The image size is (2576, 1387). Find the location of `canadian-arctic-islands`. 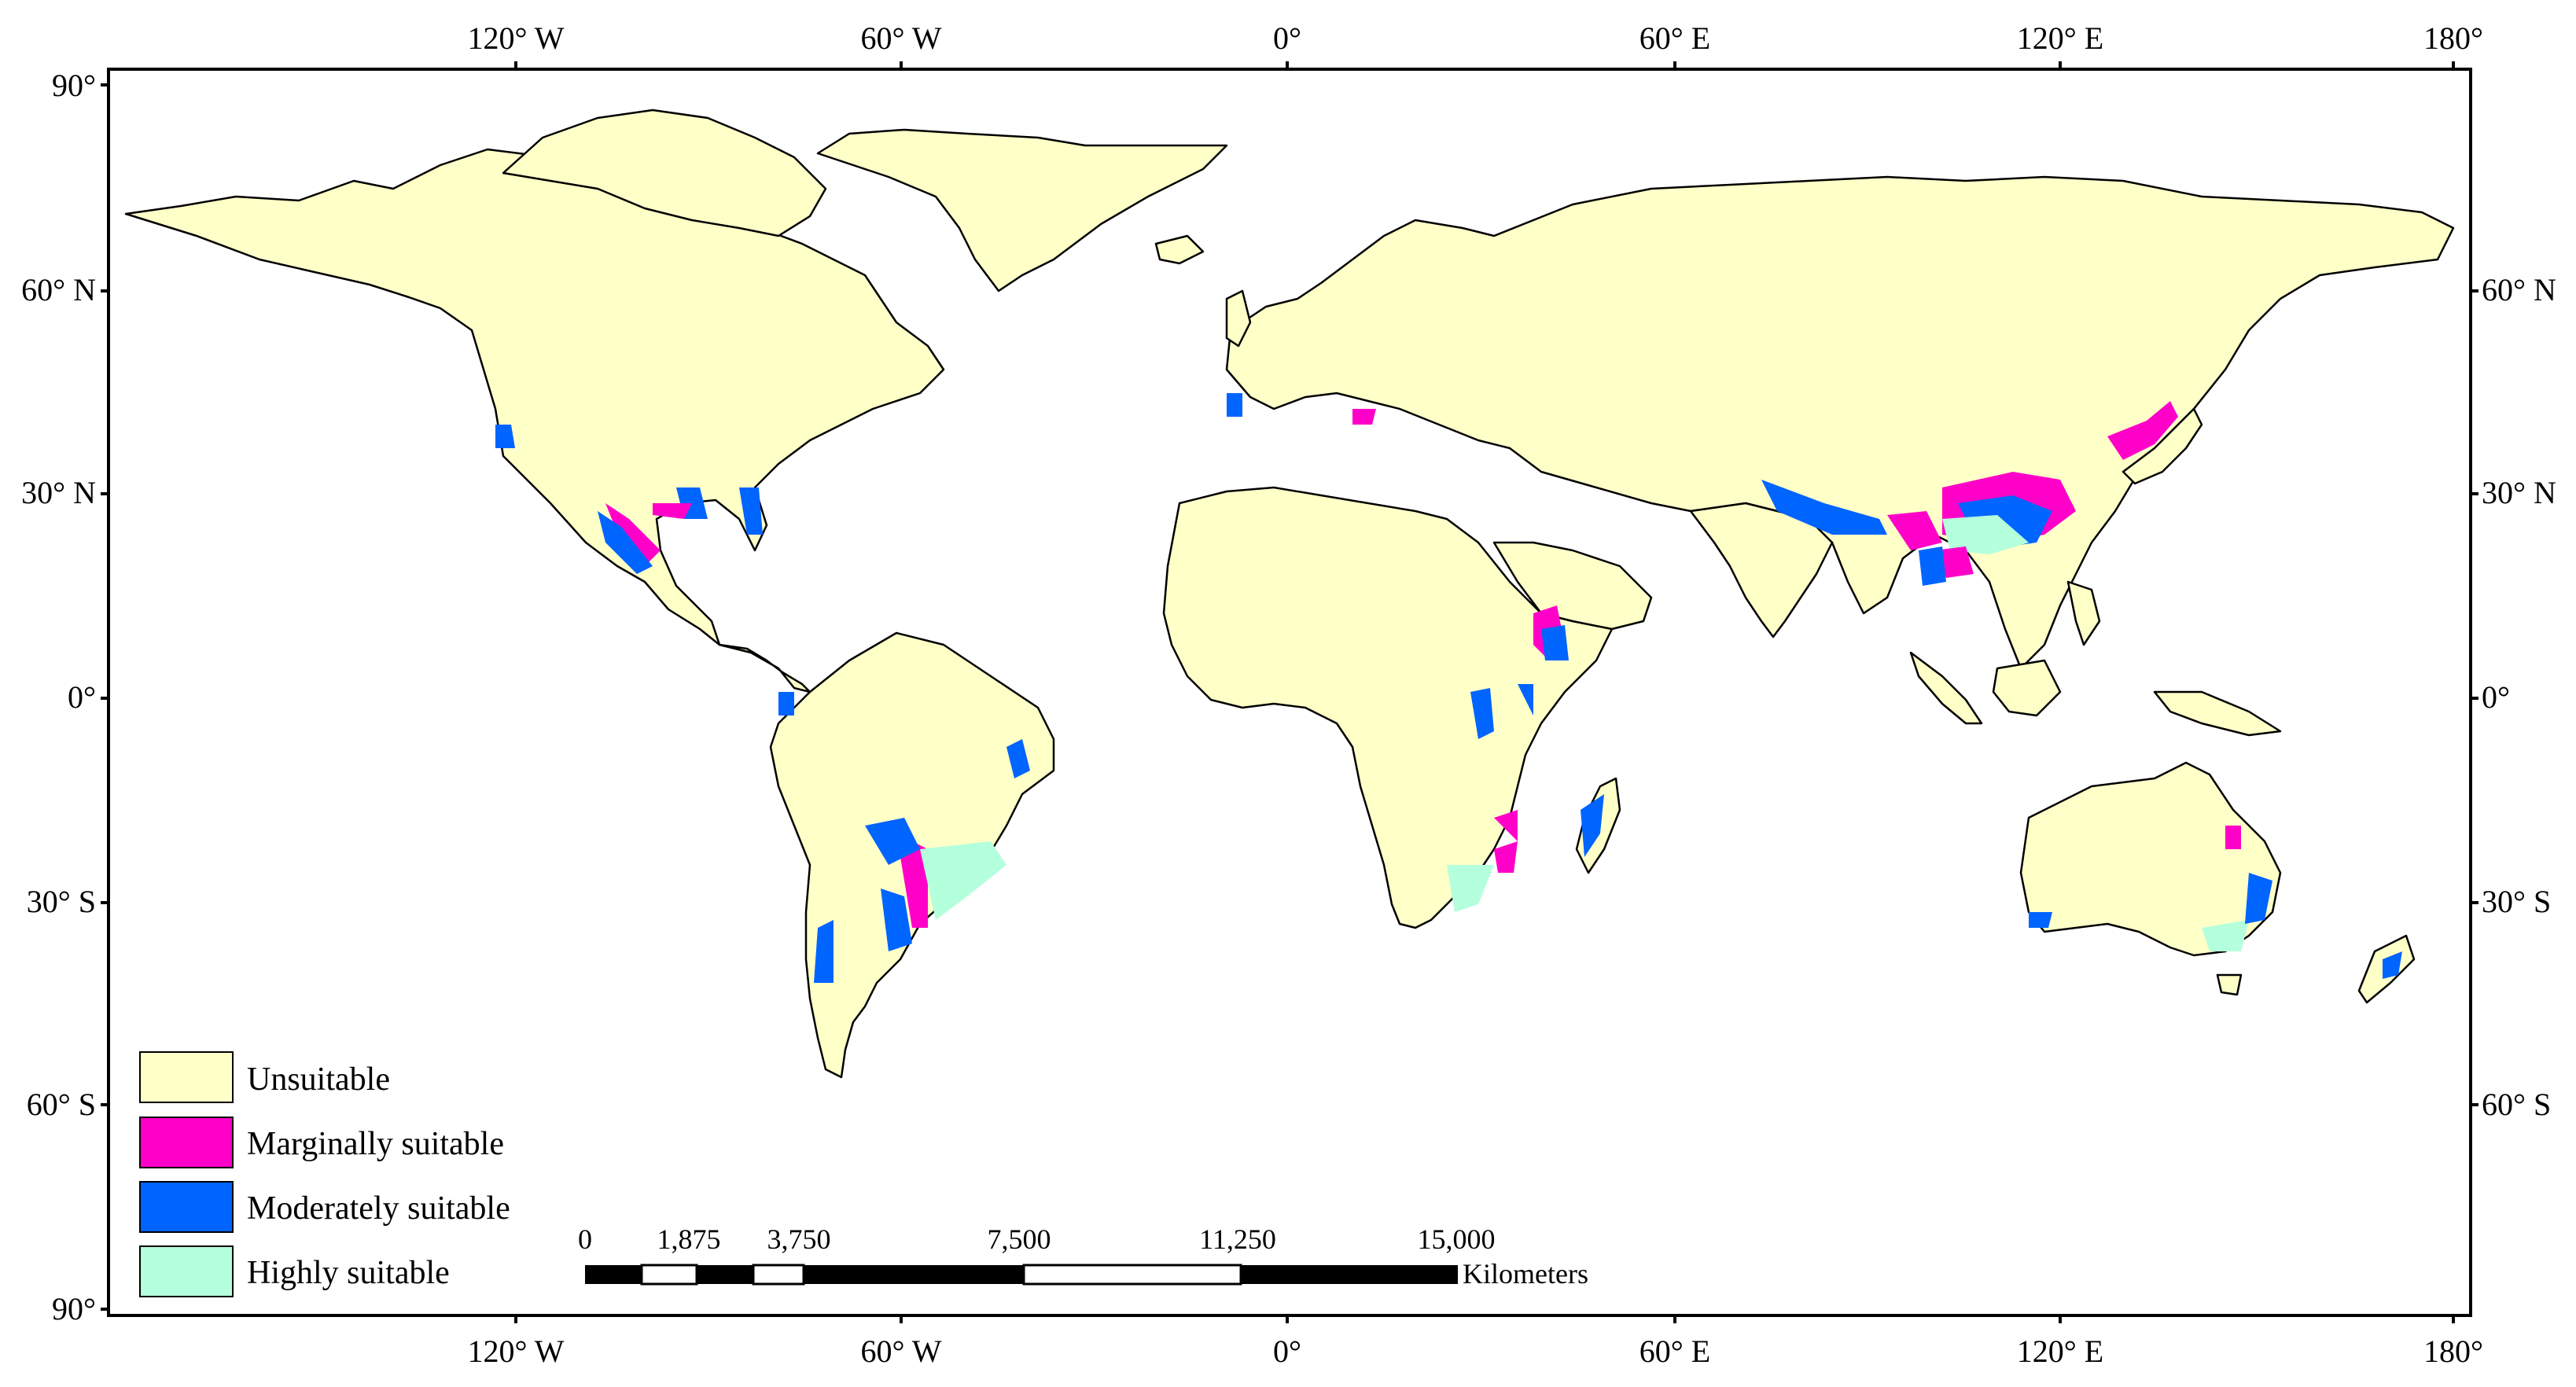

canadian-arctic-islands is located at coordinates (664, 173).